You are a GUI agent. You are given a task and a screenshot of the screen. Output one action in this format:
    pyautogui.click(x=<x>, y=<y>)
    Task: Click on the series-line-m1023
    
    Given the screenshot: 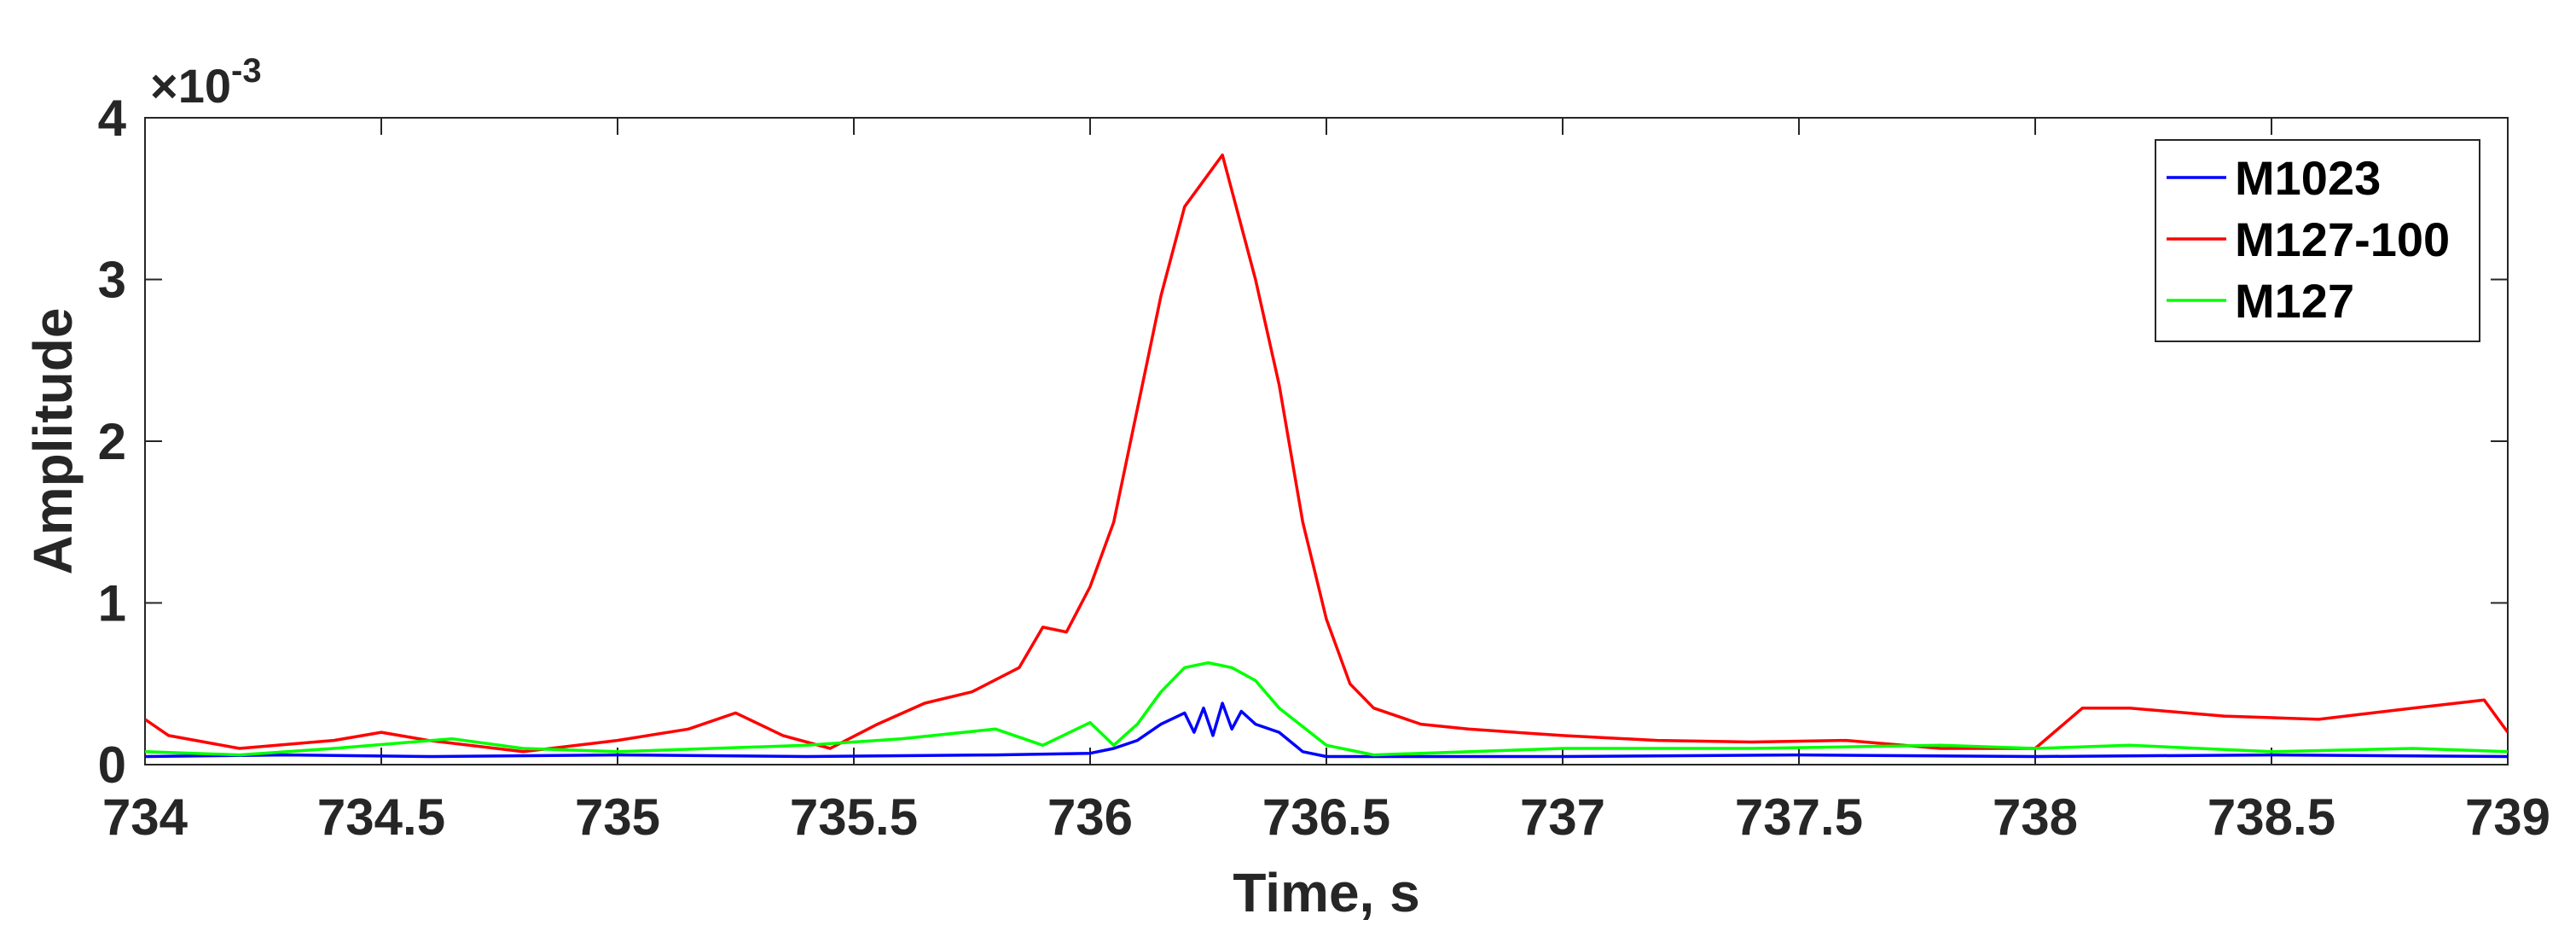 What is the action you would take?
    pyautogui.click(x=1326, y=730)
    